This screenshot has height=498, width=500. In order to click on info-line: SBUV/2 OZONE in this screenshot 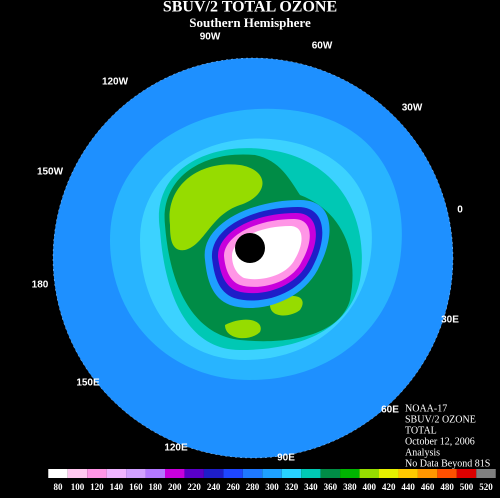, I will do `click(440, 419)`.